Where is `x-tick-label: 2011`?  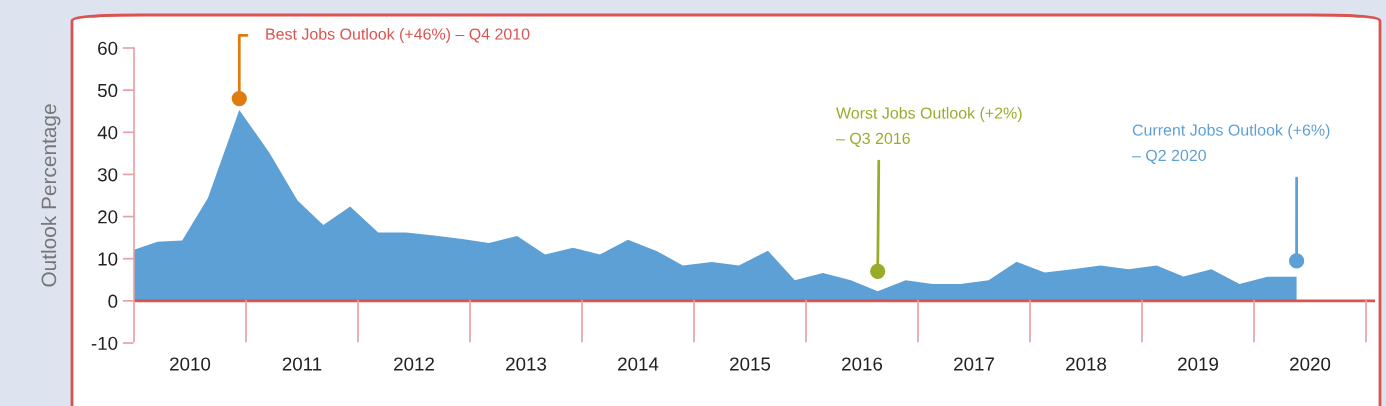
x-tick-label: 2011 is located at coordinates (302, 364).